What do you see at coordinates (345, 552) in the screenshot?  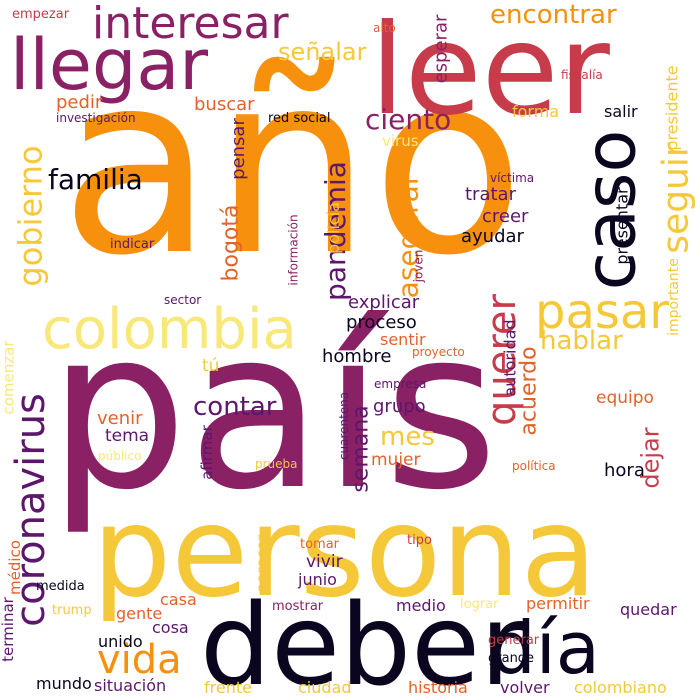 I see `word-persona: persona` at bounding box center [345, 552].